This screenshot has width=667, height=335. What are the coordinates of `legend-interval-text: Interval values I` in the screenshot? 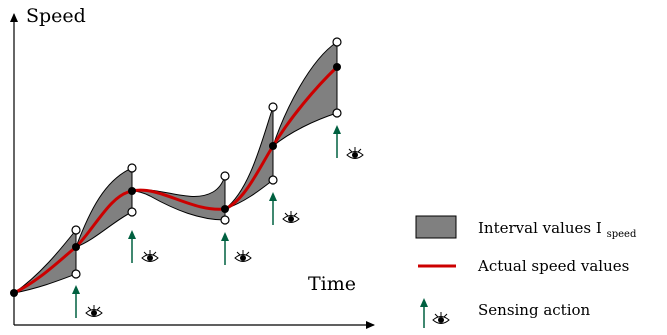 It's located at (540, 228).